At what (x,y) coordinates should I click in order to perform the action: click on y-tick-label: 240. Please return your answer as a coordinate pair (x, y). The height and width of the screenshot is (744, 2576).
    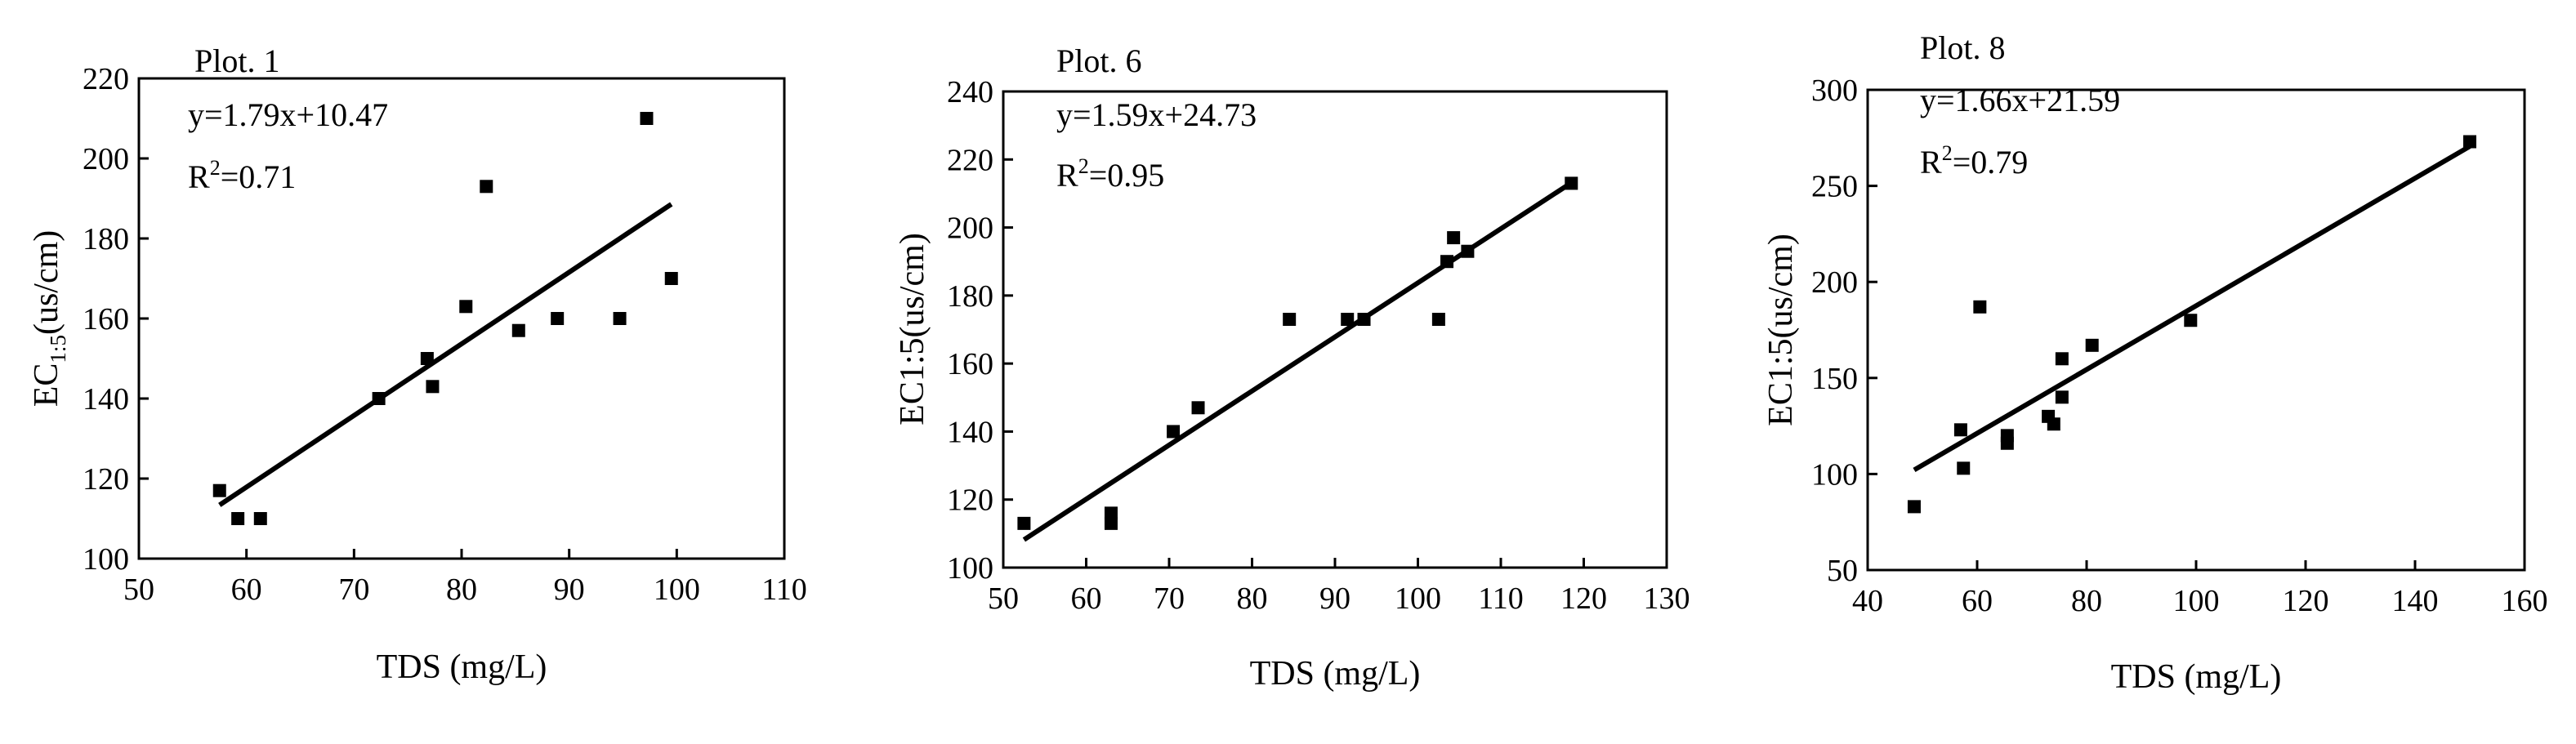
    Looking at the image, I should click on (970, 92).